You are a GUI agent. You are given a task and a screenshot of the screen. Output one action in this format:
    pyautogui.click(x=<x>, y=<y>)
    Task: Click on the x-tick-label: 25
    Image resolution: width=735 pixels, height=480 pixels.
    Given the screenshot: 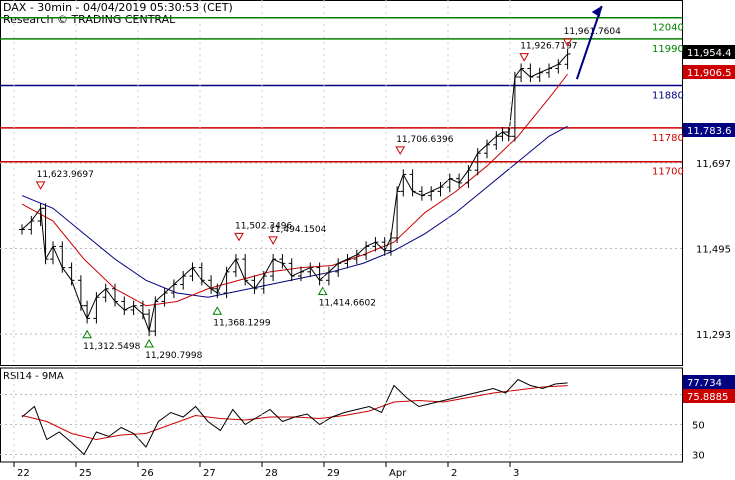 What is the action you would take?
    pyautogui.click(x=85, y=473)
    